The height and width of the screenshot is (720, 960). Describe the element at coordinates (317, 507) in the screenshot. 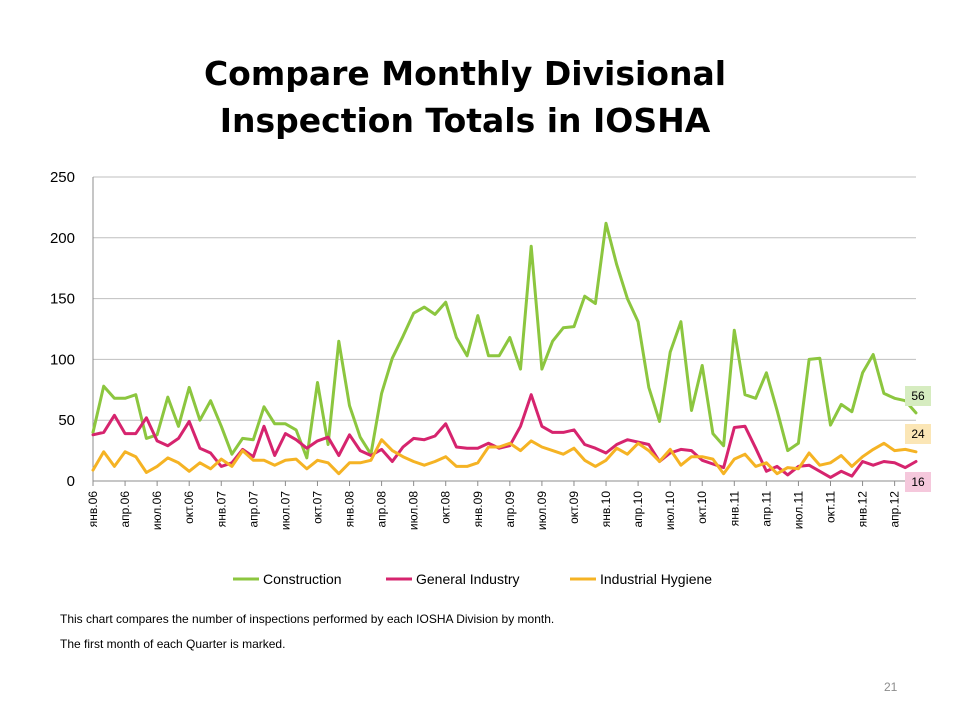

I see `x-tick-label: окт.07` at that location.